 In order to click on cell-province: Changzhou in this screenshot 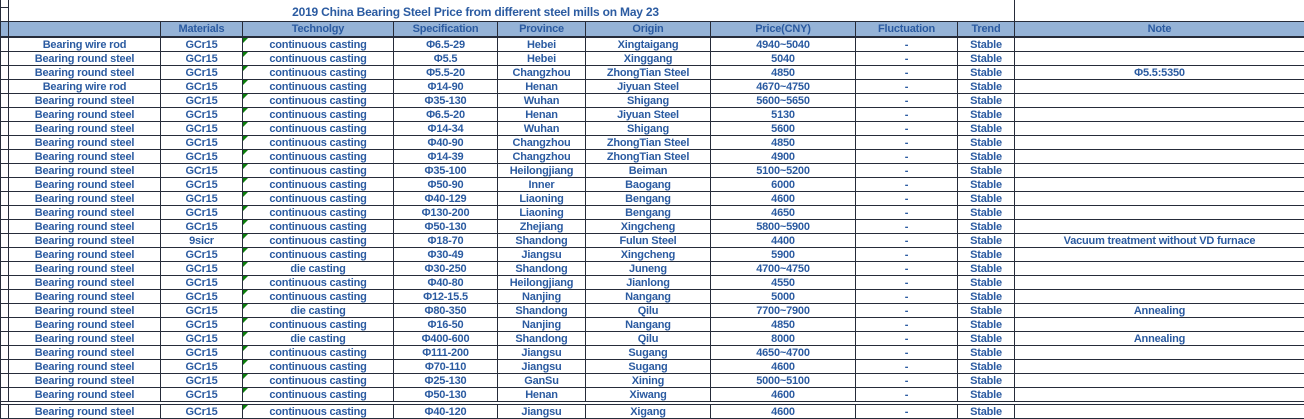, I will do `click(542, 142)`.